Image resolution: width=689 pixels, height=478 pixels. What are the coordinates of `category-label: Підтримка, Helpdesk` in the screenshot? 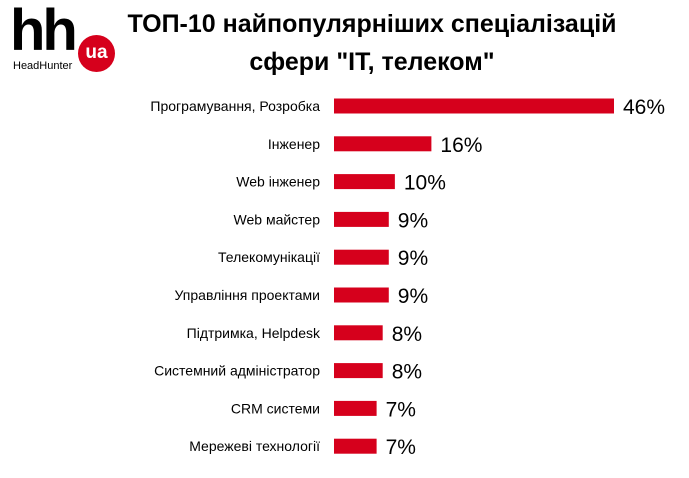 It's located at (254, 333).